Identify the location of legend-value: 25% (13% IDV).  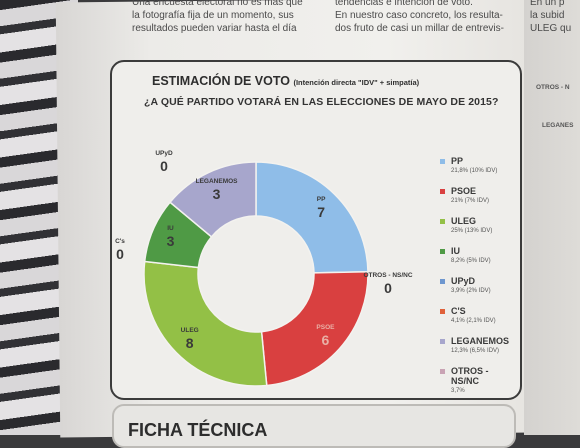
(472, 231).